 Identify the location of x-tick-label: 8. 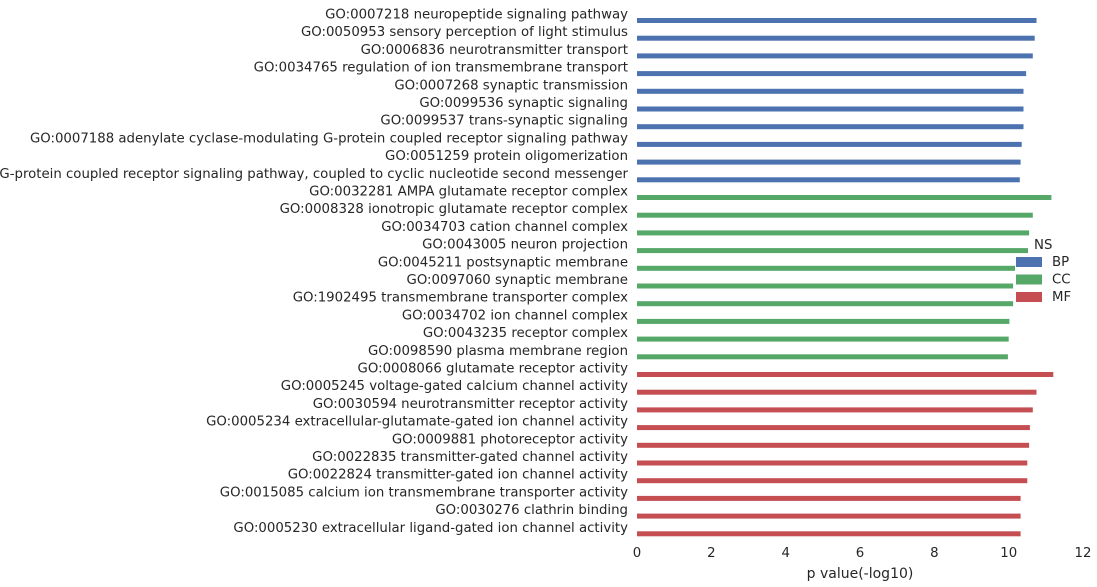
(934, 553).